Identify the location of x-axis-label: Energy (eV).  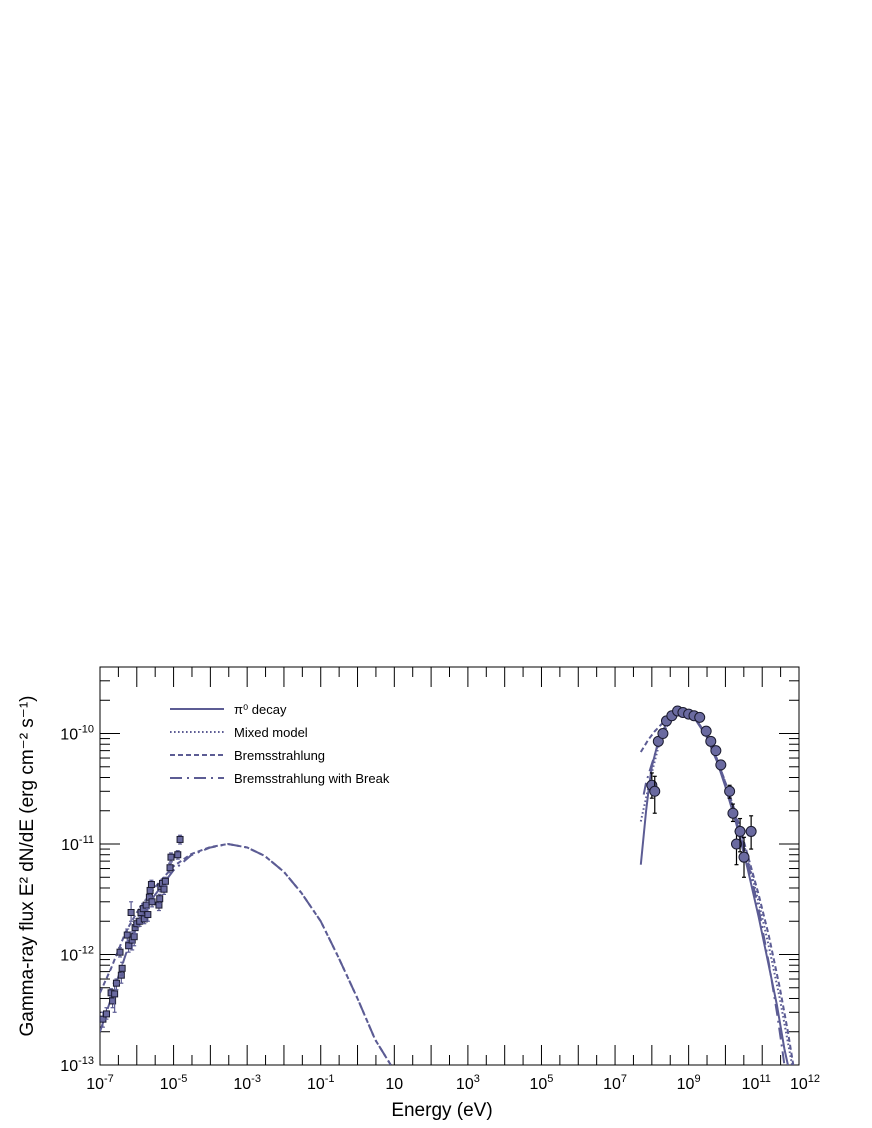
(441, 1110).